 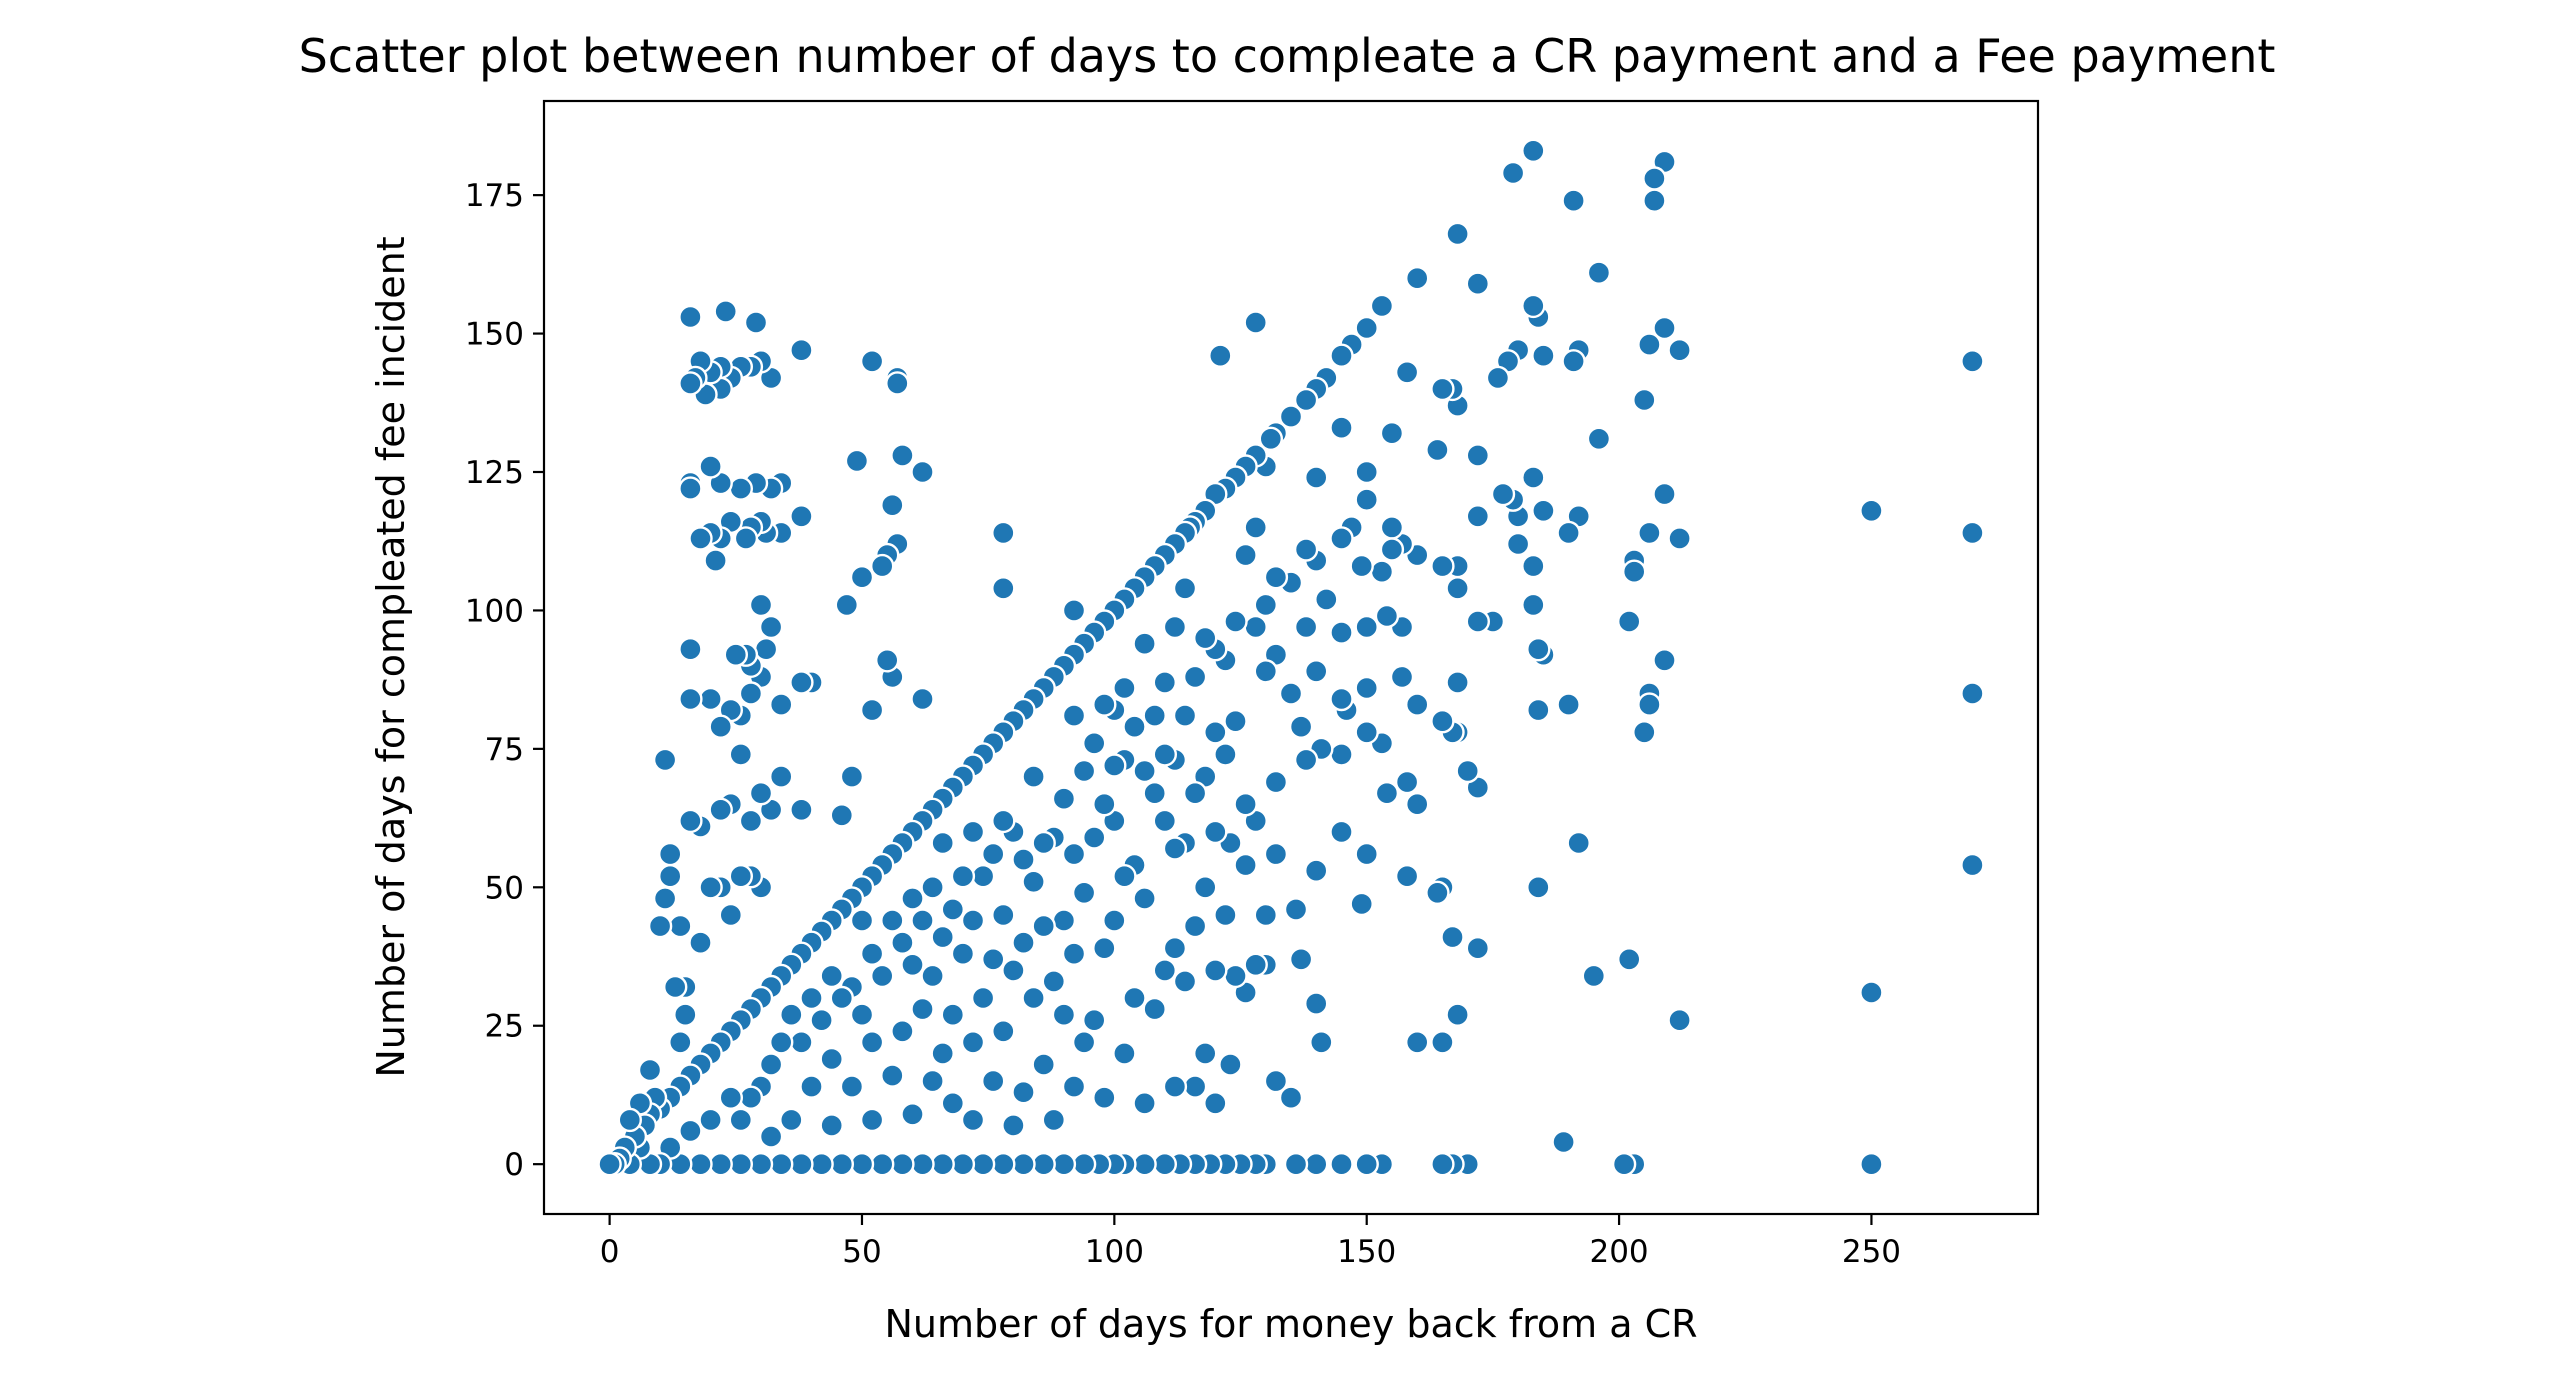 What do you see at coordinates (1250, 1242) in the screenshot?
I see `x-axis-ticks: 0 50 100 150 200 250` at bounding box center [1250, 1242].